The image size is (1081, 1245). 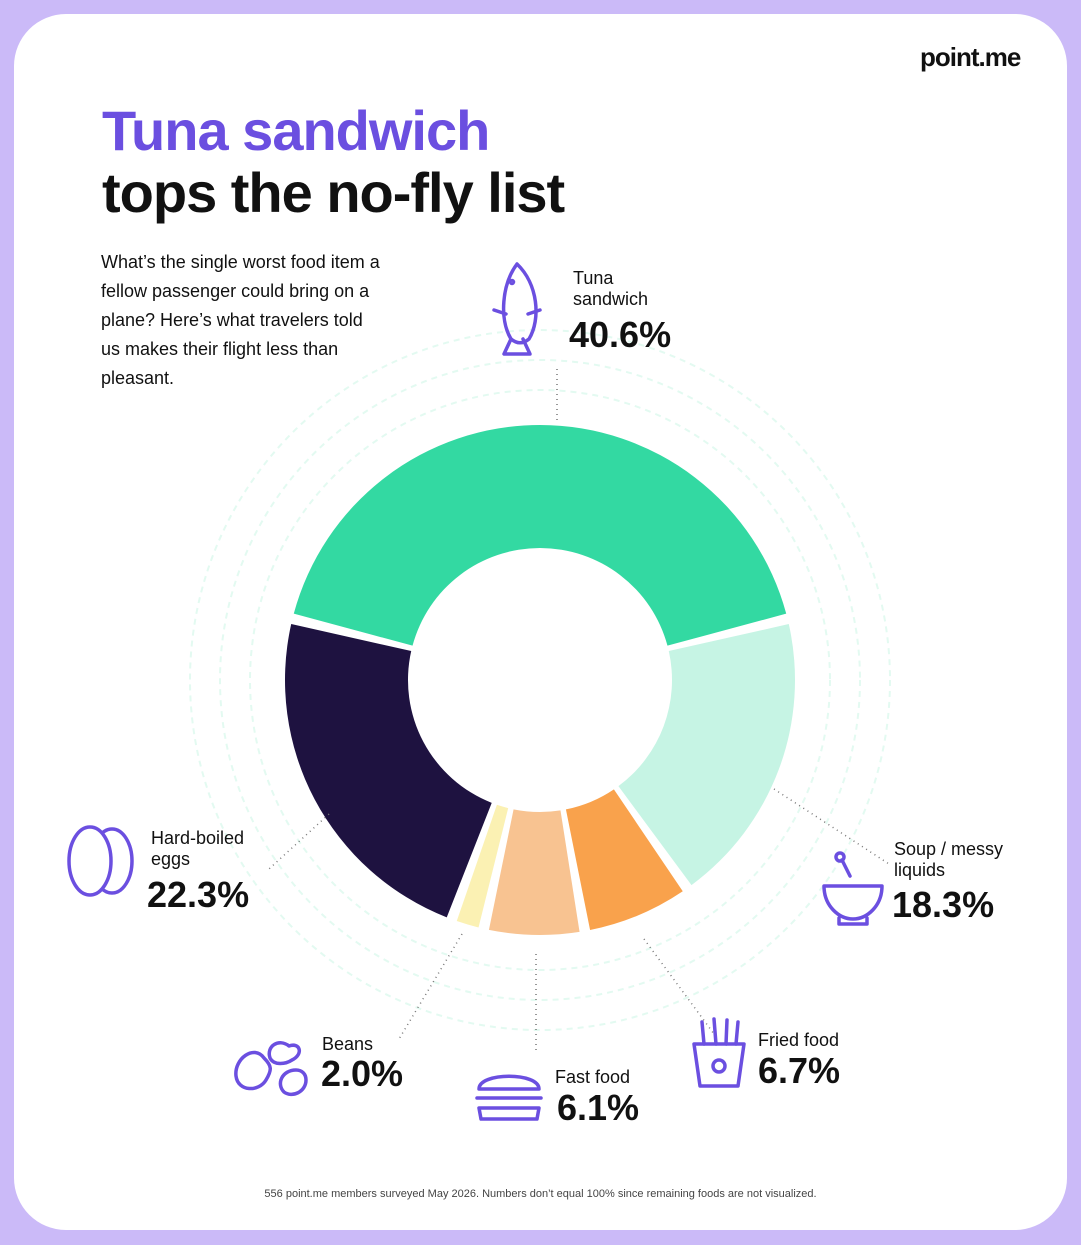 What do you see at coordinates (719, 1052) in the screenshot?
I see `fries-icon` at bounding box center [719, 1052].